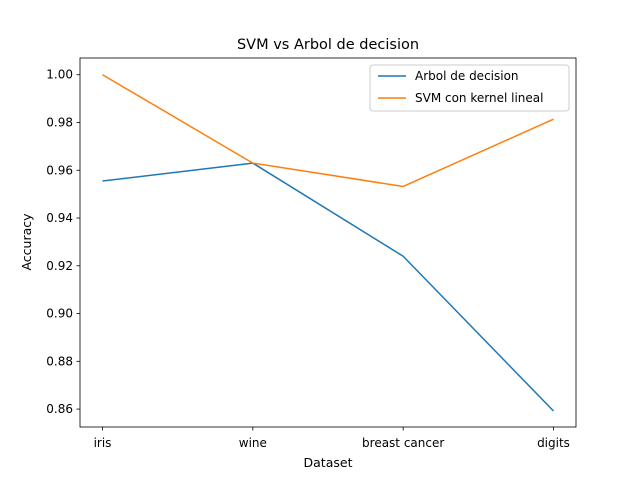 The height and width of the screenshot is (480, 640). Describe the element at coordinates (328, 462) in the screenshot. I see `x-axis-label: Dataset` at that location.